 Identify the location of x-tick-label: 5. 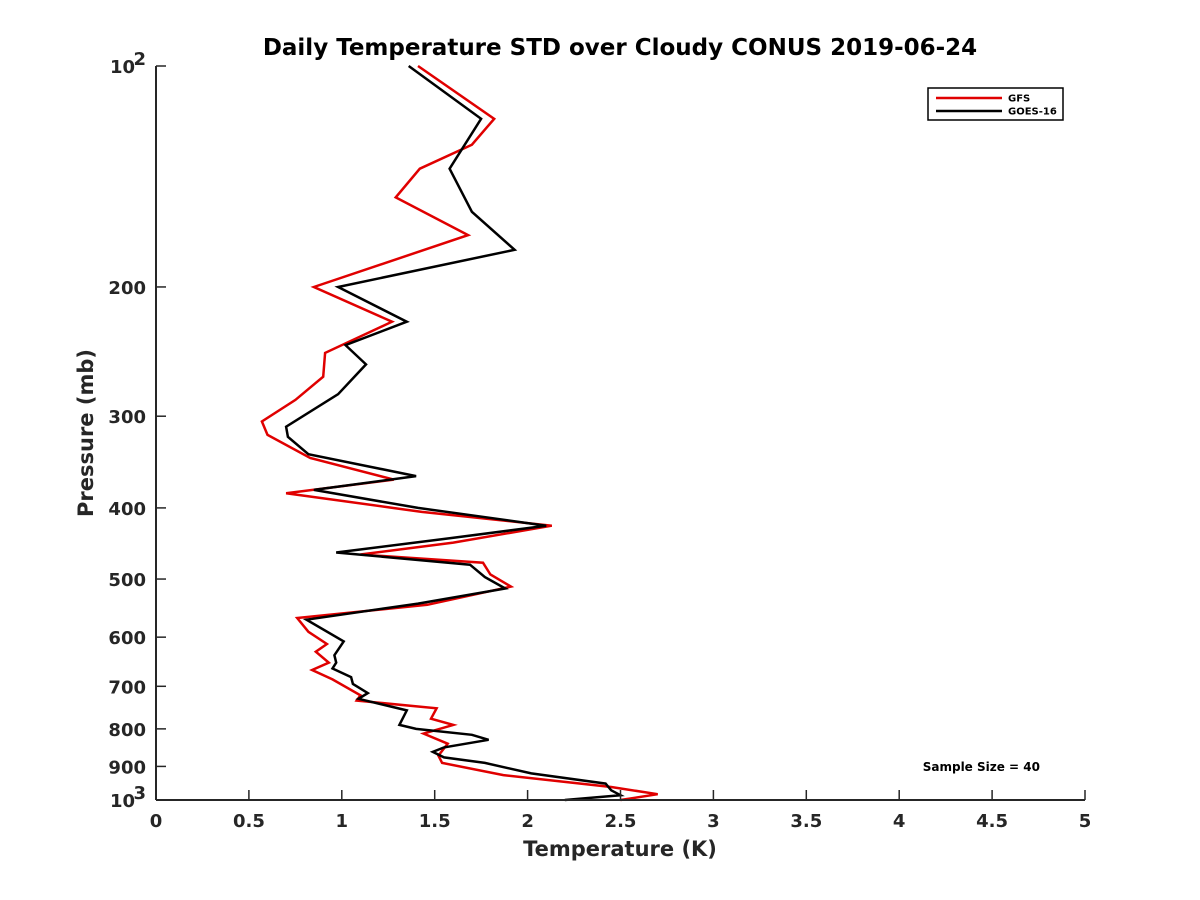
(1085, 821).